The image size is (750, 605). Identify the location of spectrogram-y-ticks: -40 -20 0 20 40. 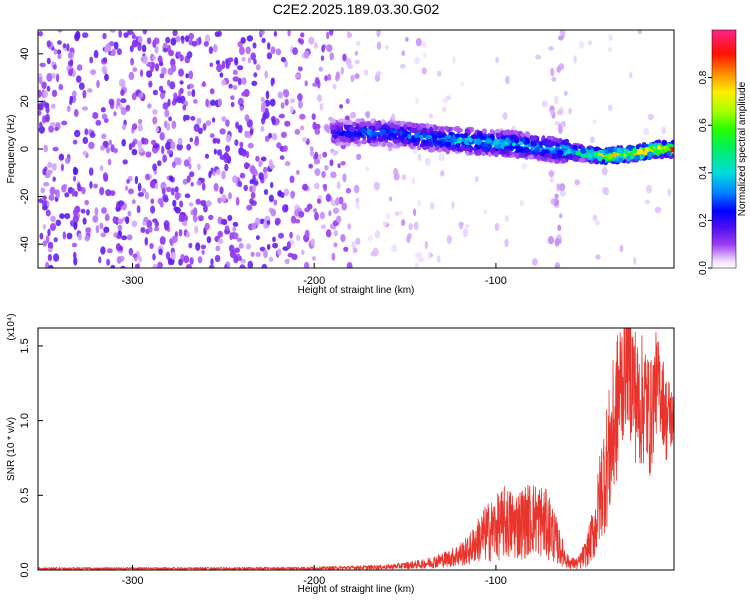
(31, 150).